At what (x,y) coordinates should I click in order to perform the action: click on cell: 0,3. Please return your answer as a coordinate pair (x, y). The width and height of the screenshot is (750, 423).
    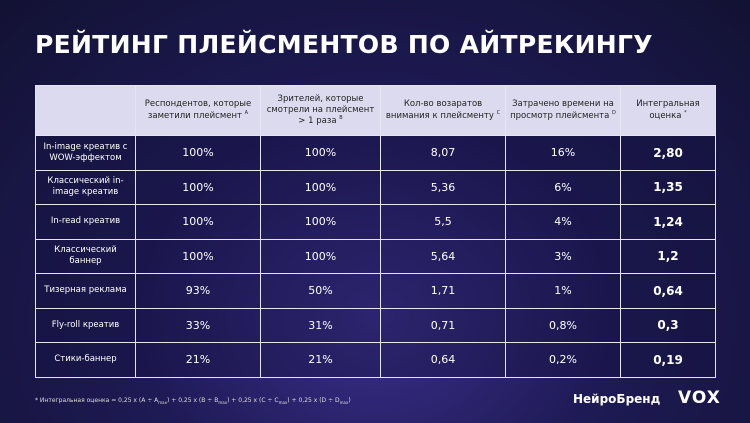
    Looking at the image, I should click on (668, 325).